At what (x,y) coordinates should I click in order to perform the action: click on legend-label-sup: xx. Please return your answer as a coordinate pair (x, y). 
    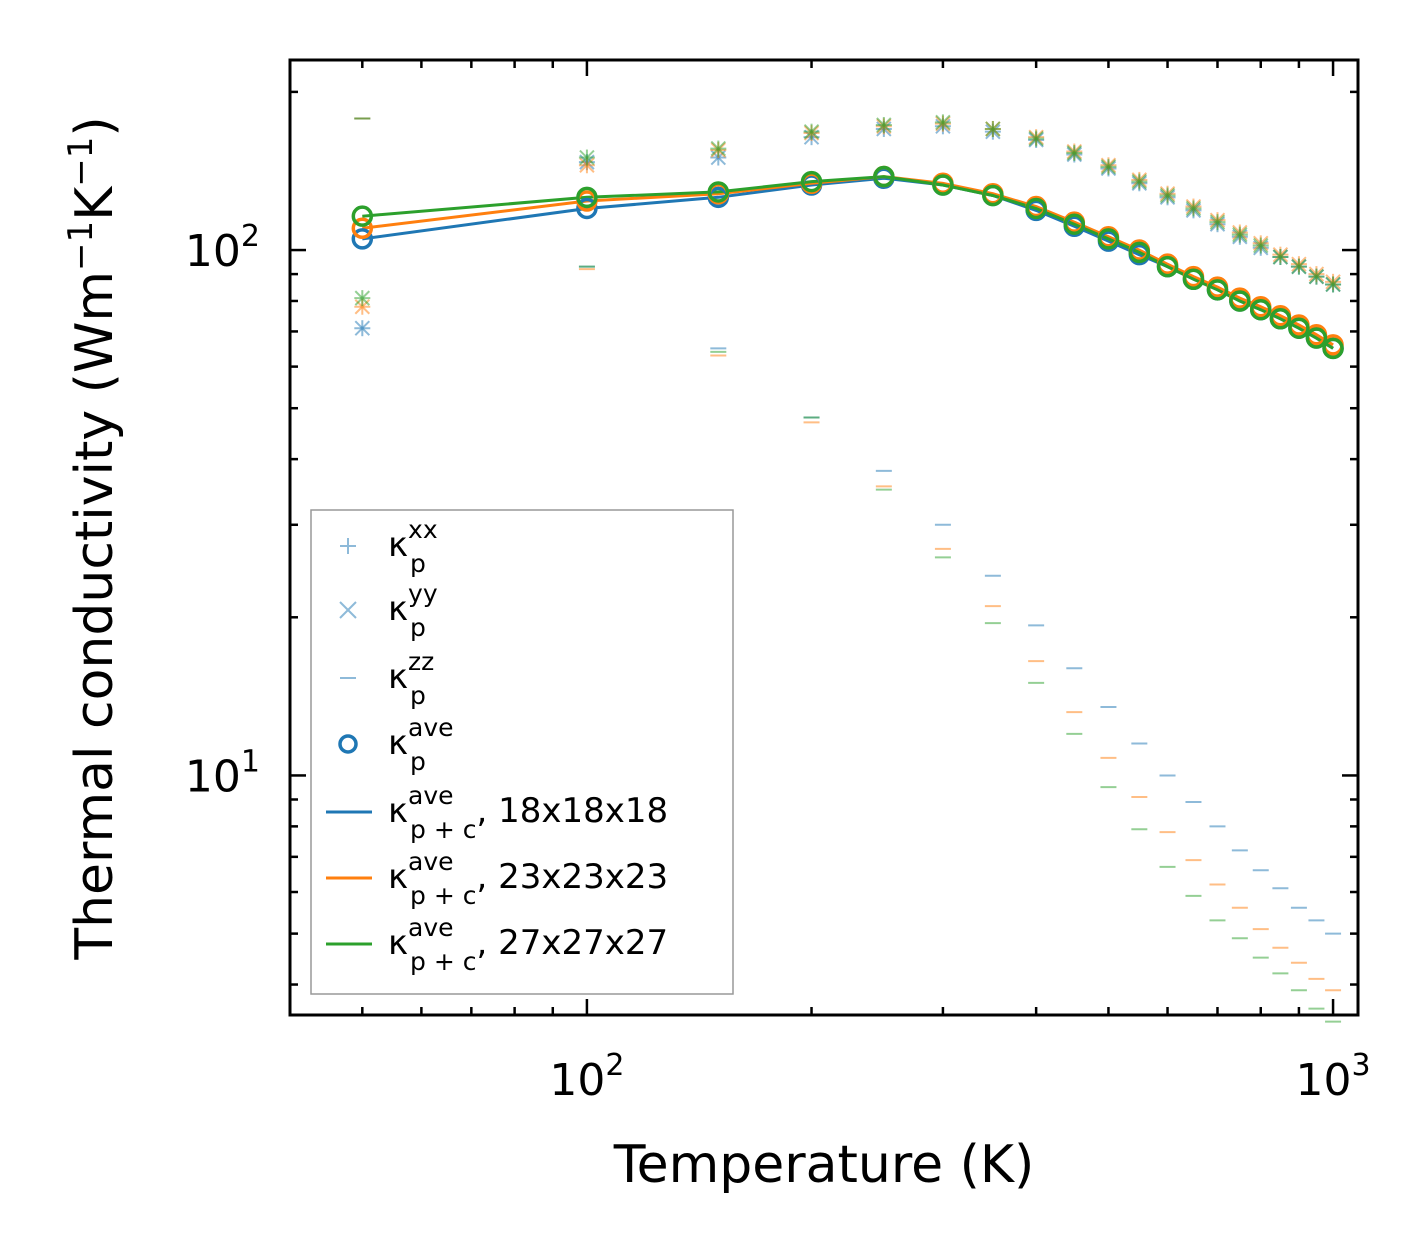
    Looking at the image, I should click on (423, 529).